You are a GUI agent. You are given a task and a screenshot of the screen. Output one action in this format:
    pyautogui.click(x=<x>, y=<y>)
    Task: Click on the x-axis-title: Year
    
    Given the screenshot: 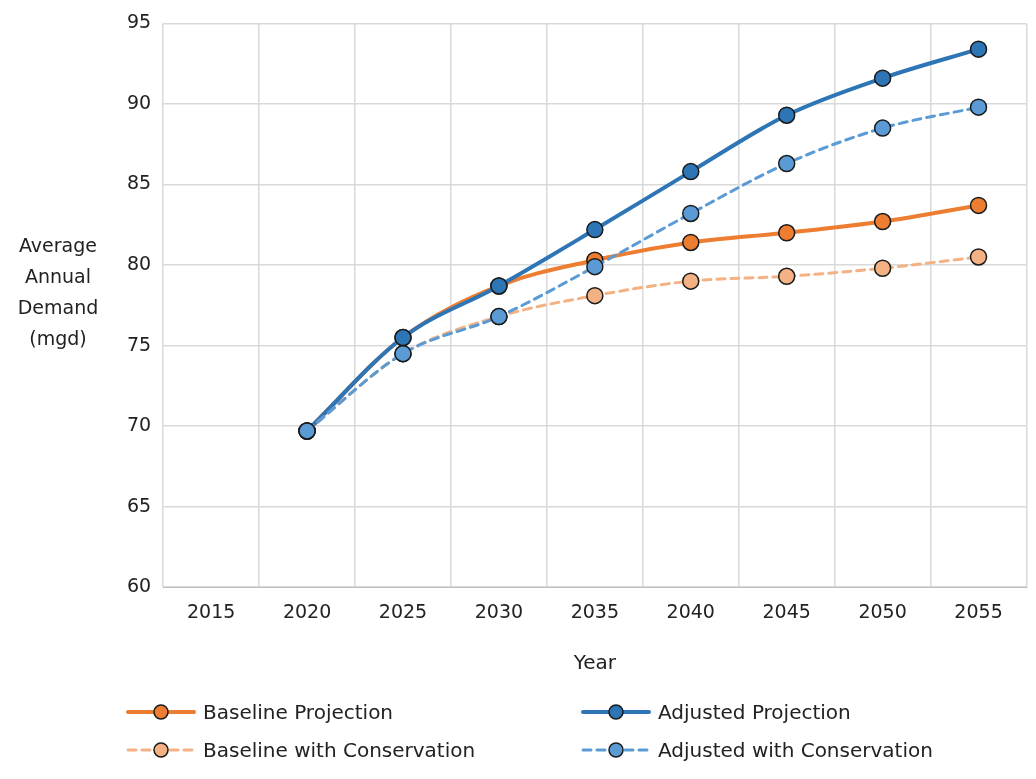 What is the action you would take?
    pyautogui.click(x=594, y=662)
    